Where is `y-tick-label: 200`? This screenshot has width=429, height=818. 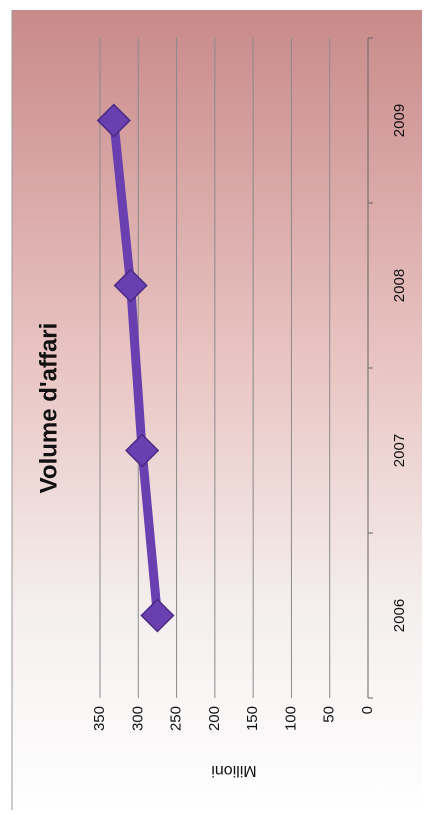 y-tick-label: 200 is located at coordinates (214, 718).